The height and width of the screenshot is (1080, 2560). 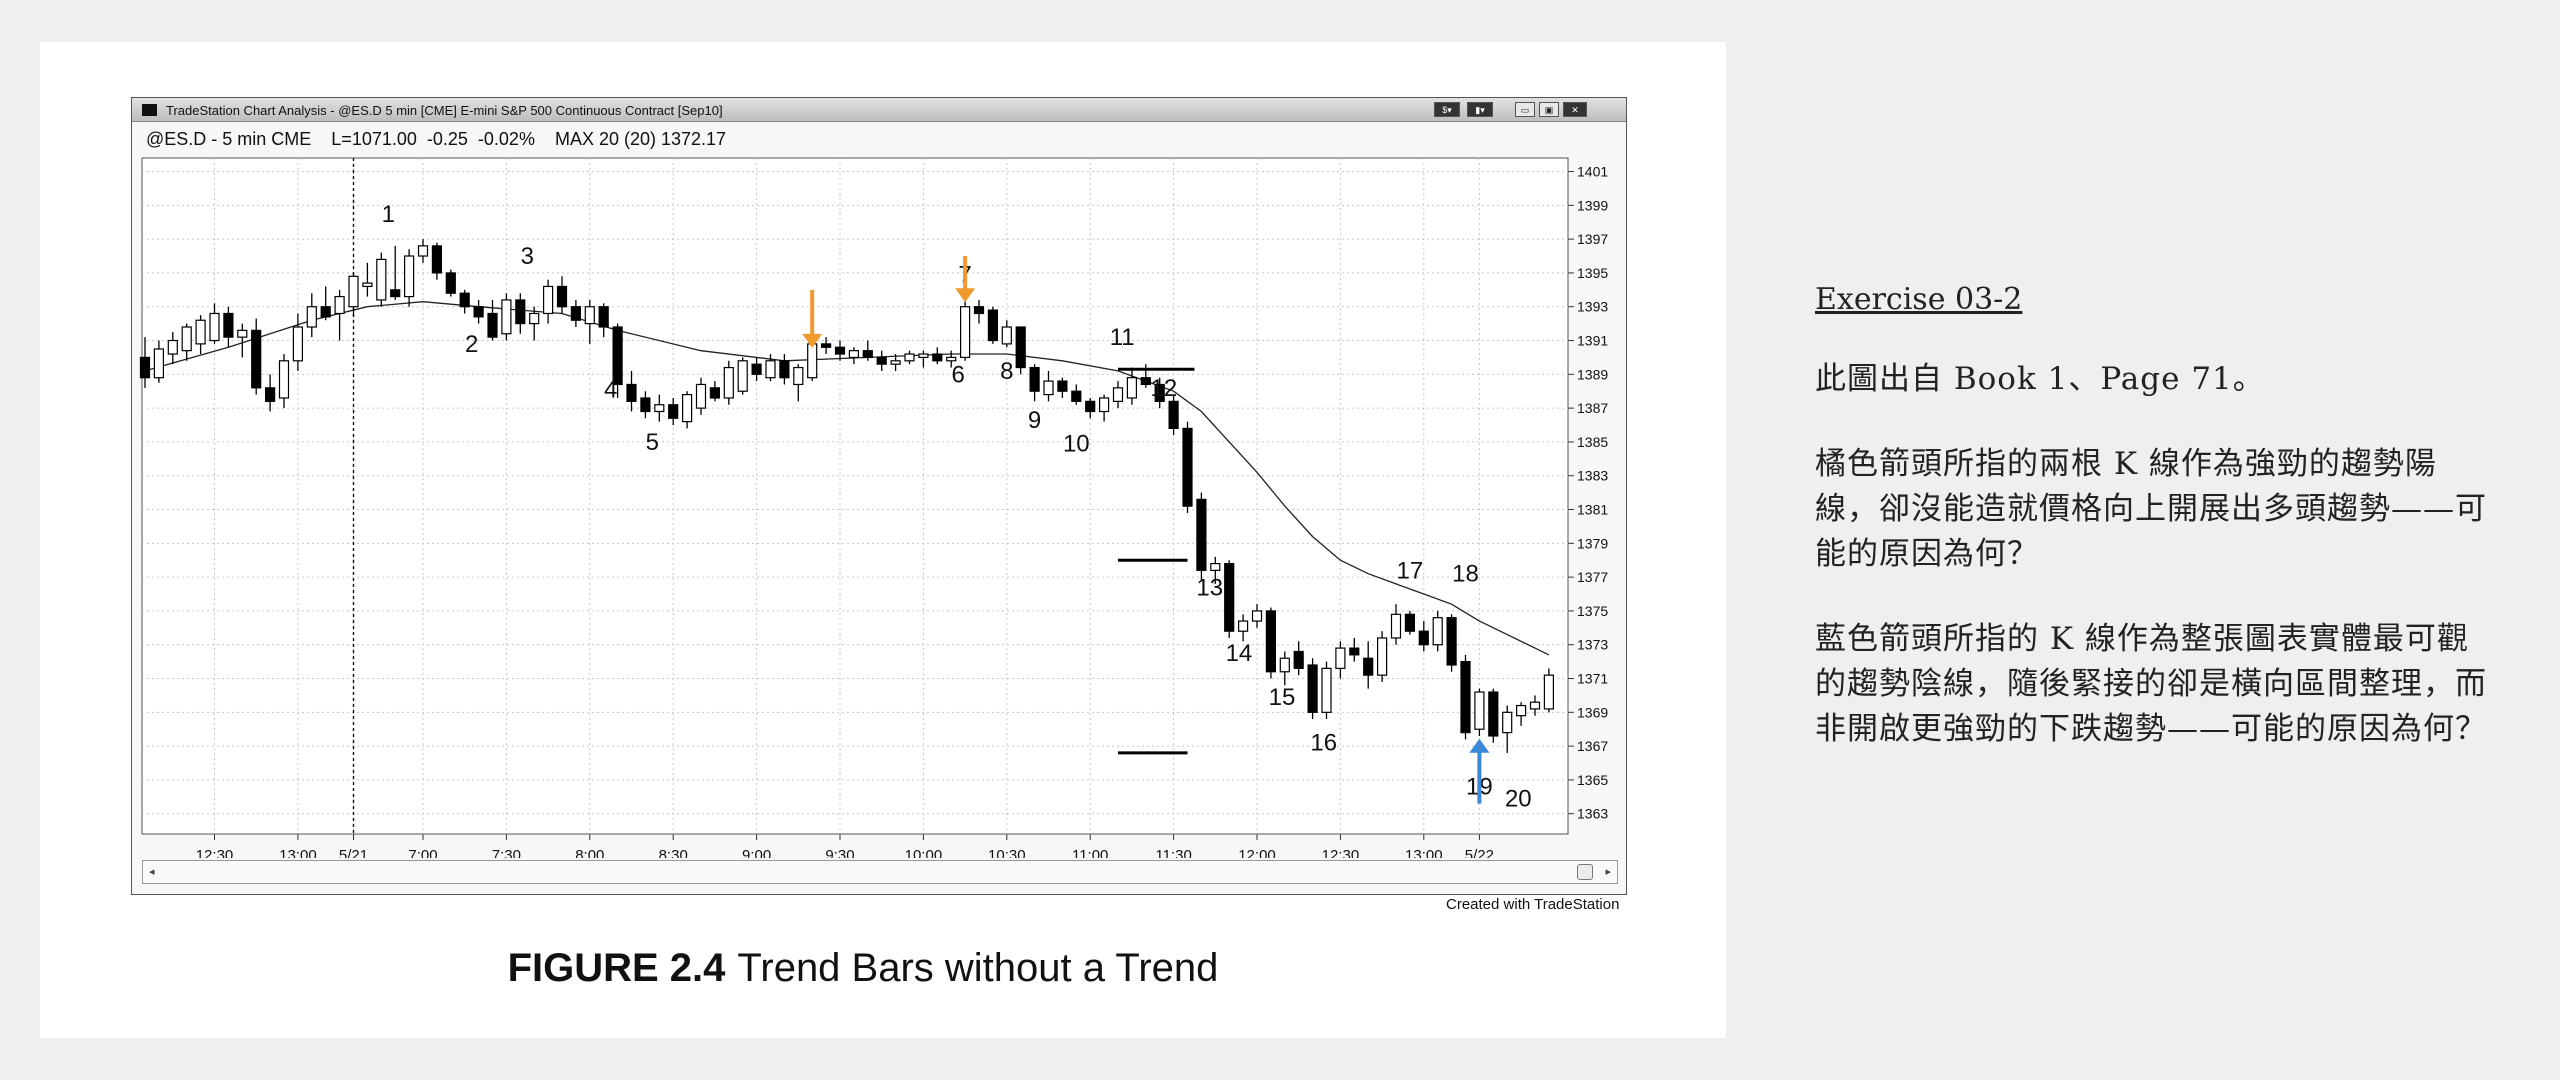 What do you see at coordinates (1919, 299) in the screenshot?
I see `exercise-title: Exercise 03-2` at bounding box center [1919, 299].